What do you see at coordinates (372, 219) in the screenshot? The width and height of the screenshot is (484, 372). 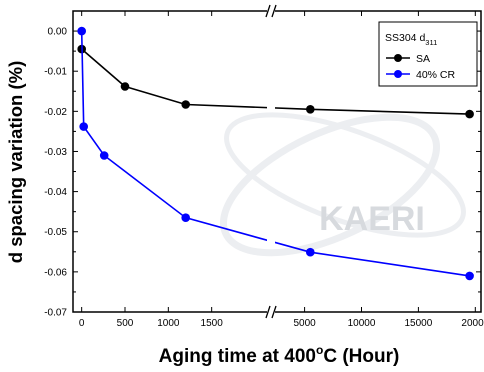 I see `watermark-text: KAERI` at bounding box center [372, 219].